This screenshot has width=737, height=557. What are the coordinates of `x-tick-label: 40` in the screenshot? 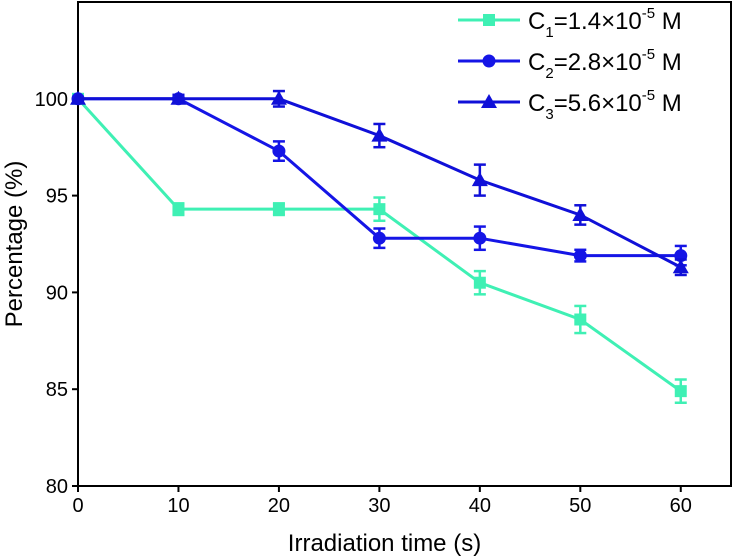 It's located at (480, 506).